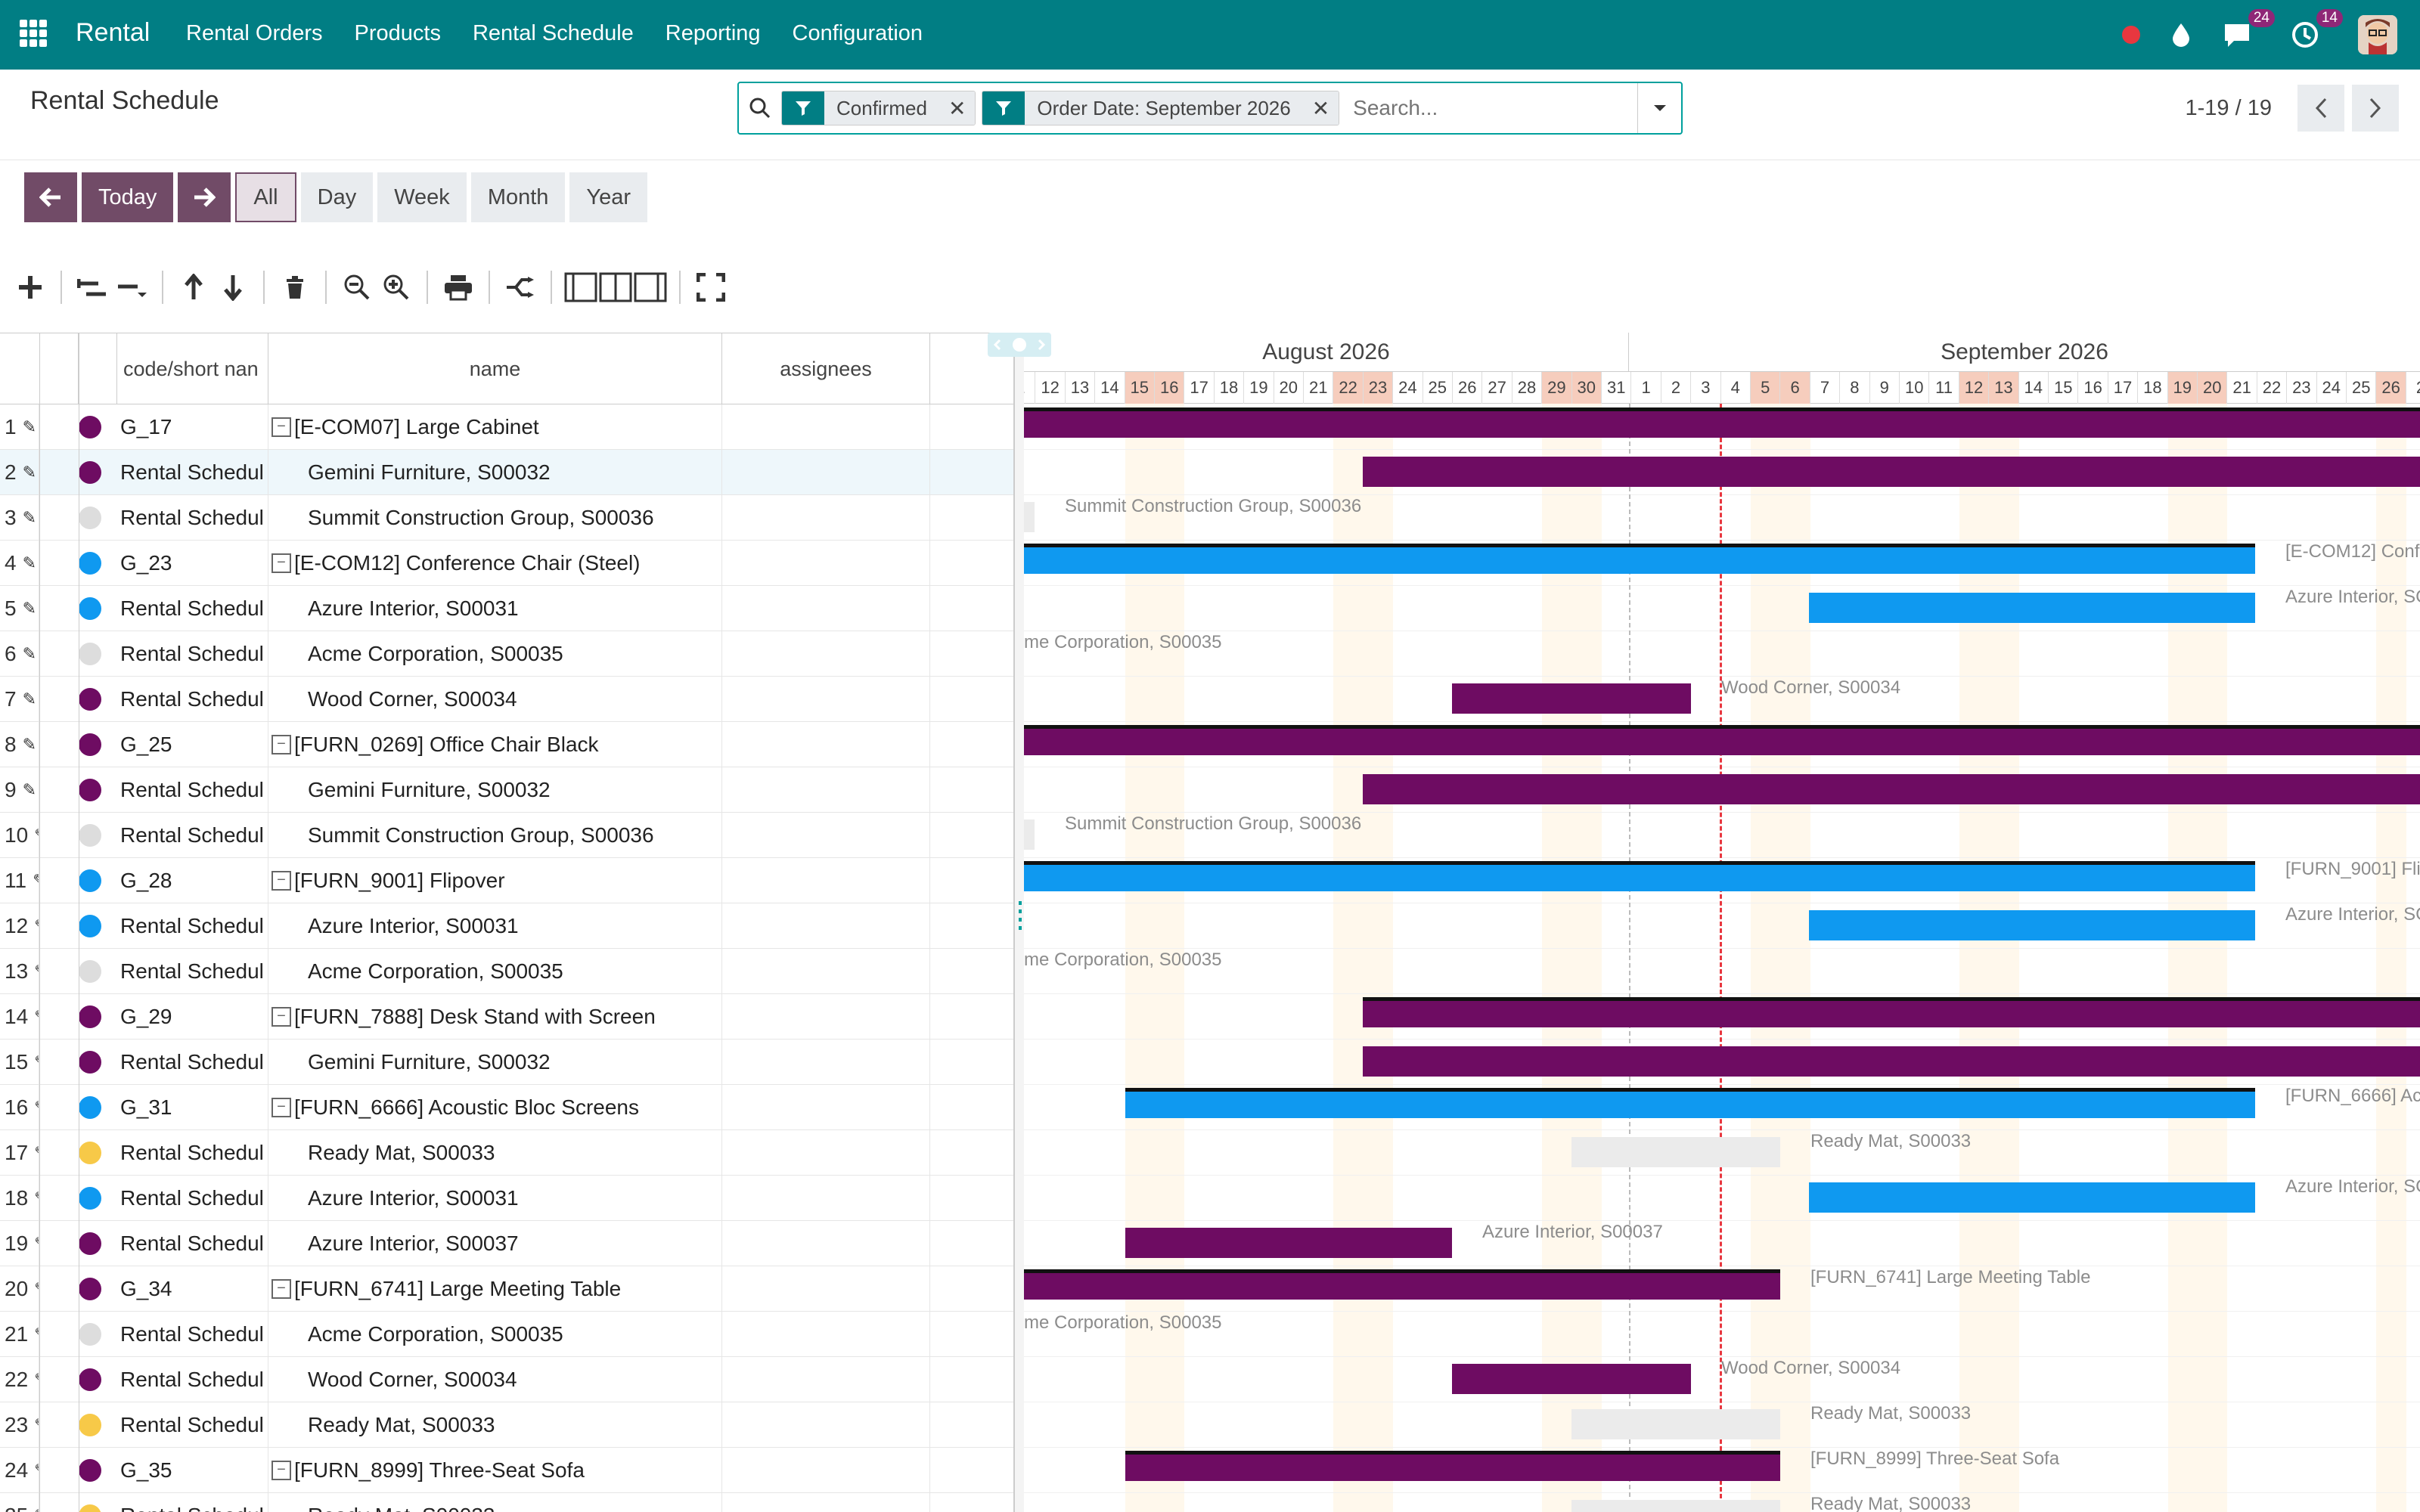 The width and height of the screenshot is (2420, 1512). I want to click on grid-row: 1 ✎ G_17− [E-COM07] Large Cabinet, so click(509, 427).